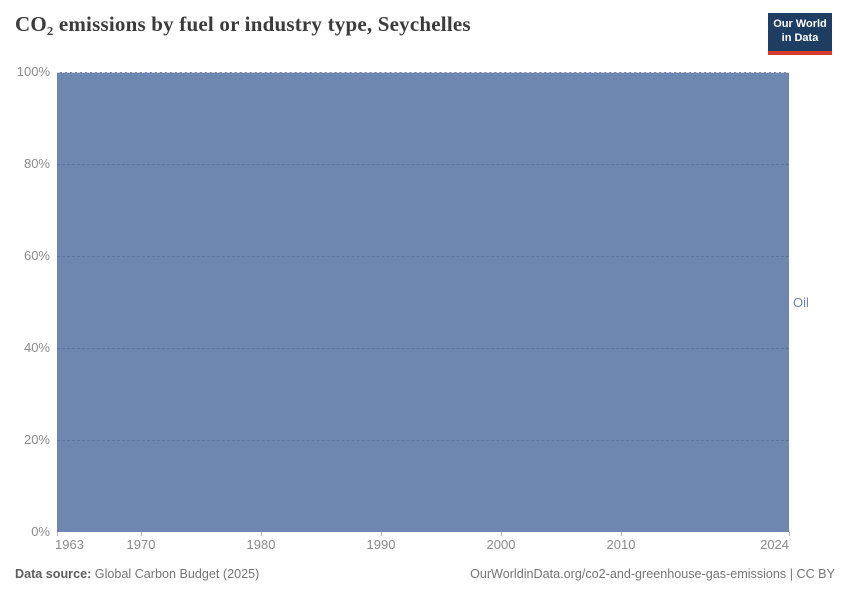  What do you see at coordinates (69, 544) in the screenshot?
I see `x-axis-tick-label: 1963` at bounding box center [69, 544].